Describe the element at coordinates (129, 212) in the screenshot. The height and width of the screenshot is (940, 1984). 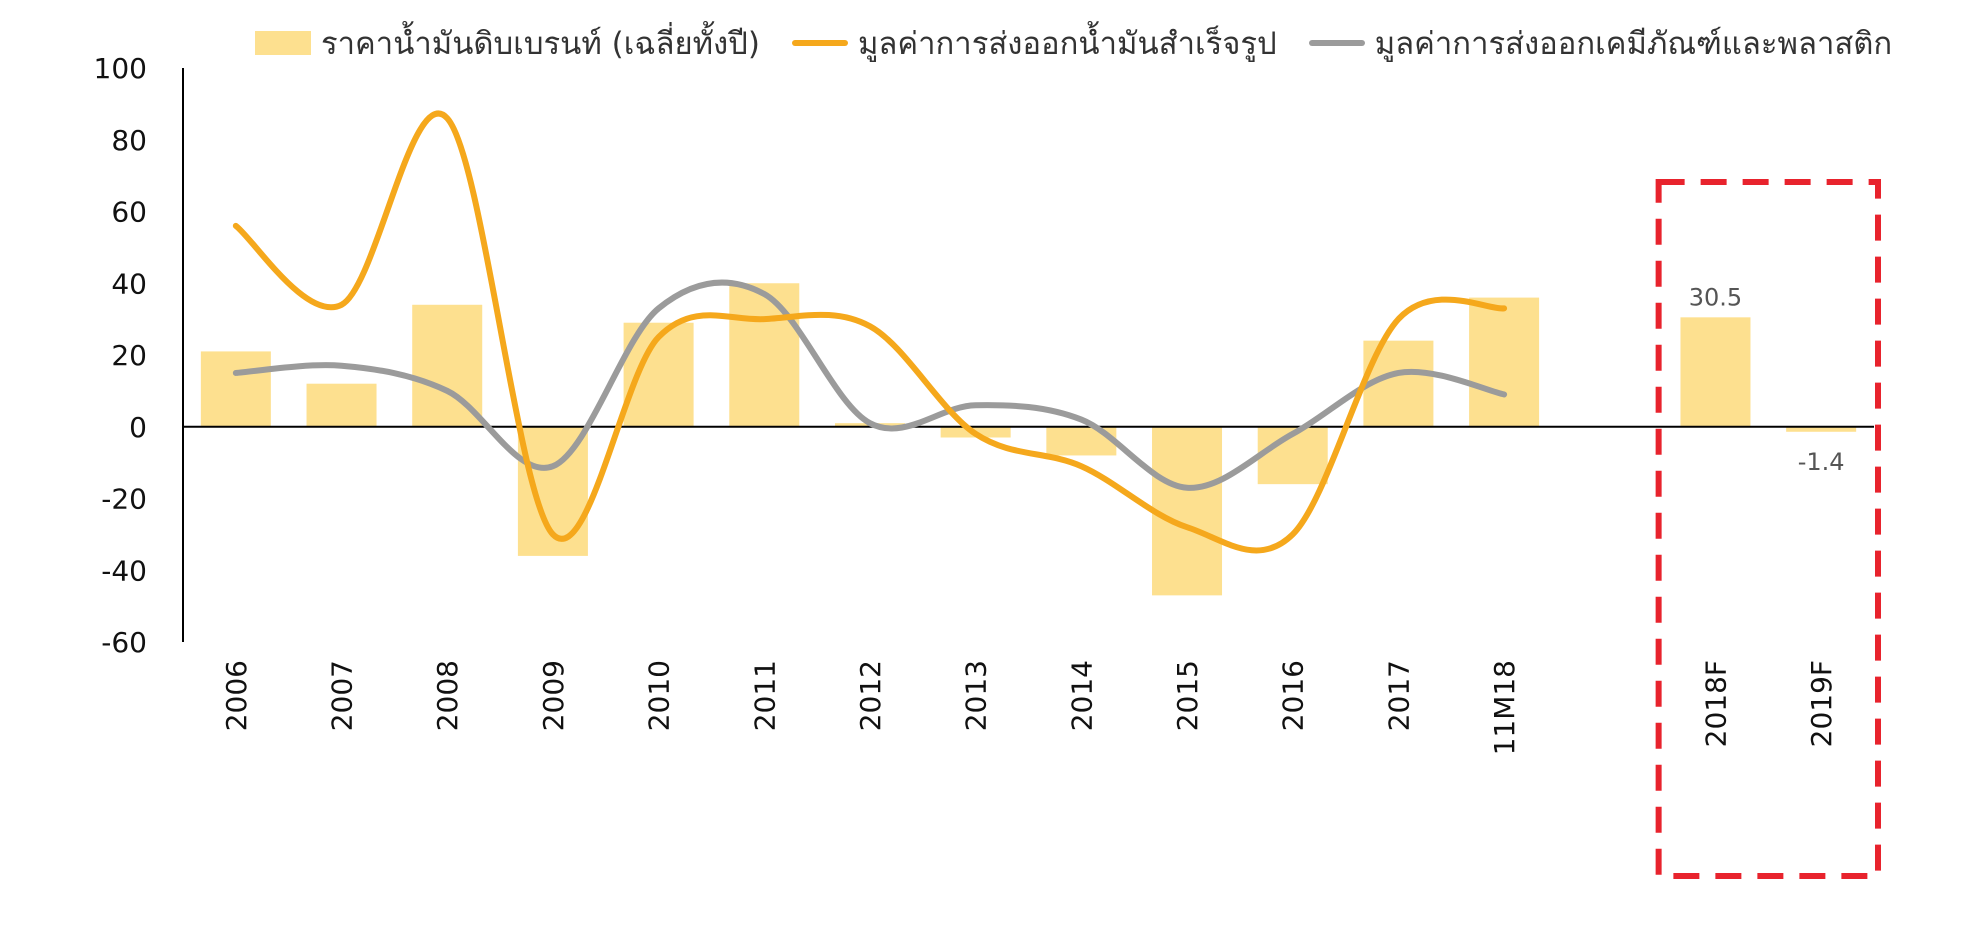
I see `y-tick-label: 60` at that location.